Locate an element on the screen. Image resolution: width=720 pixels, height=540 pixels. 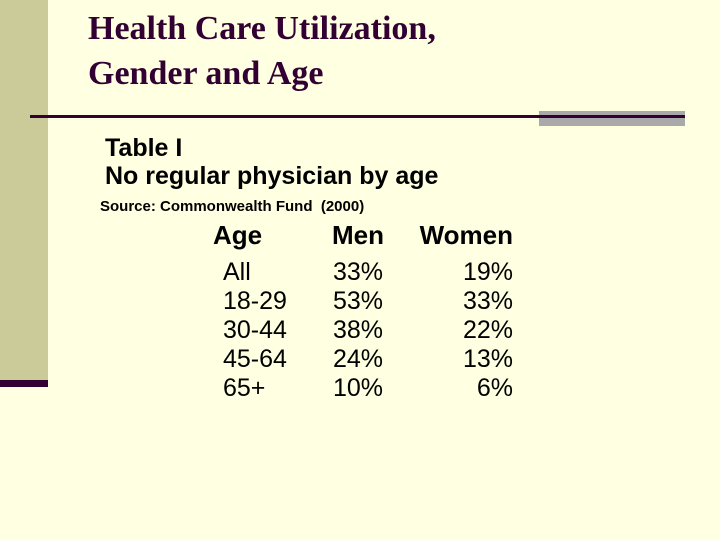
cell-men: 10% is located at coordinates (358, 388).